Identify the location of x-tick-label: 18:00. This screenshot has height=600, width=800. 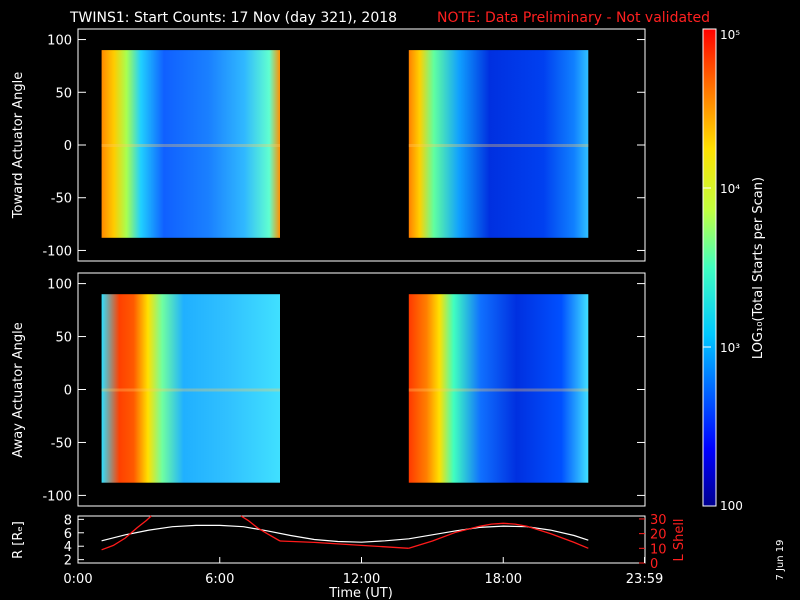
(503, 579).